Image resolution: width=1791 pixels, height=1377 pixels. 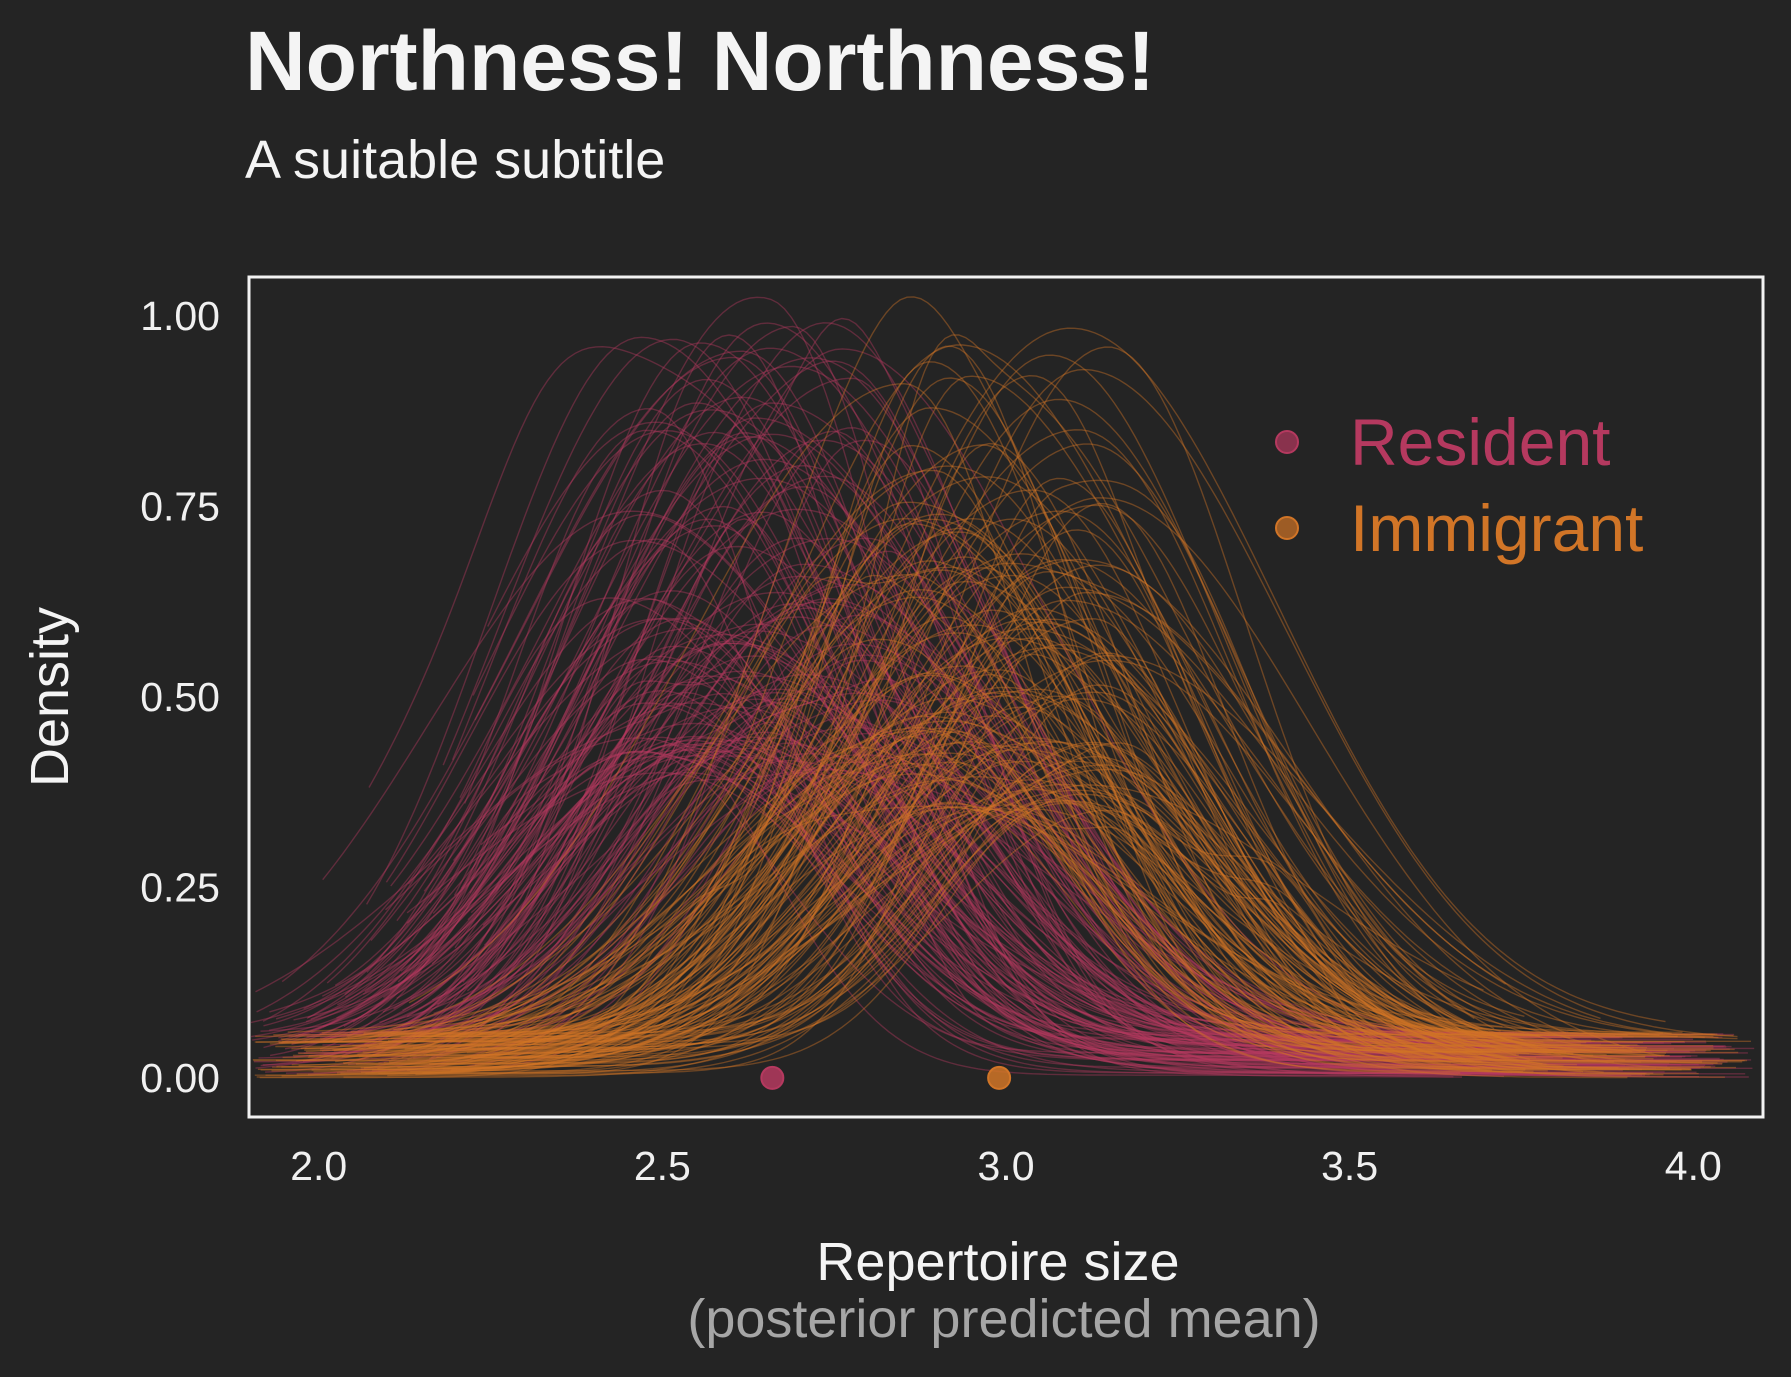 I want to click on legend: Resident Immigrant, so click(x=1459, y=485).